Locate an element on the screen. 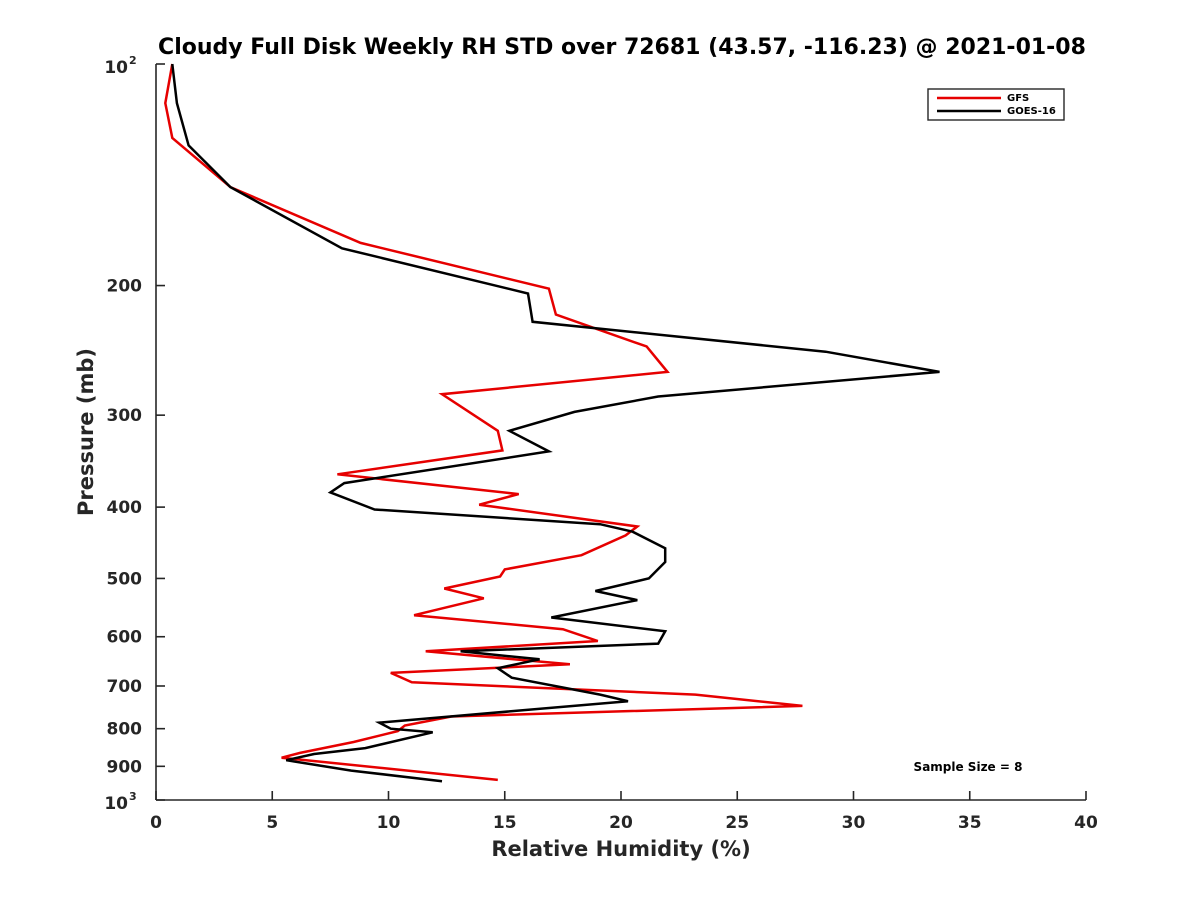 This screenshot has width=1200, height=900. y-tick-label: 10 3 is located at coordinates (120, 802).